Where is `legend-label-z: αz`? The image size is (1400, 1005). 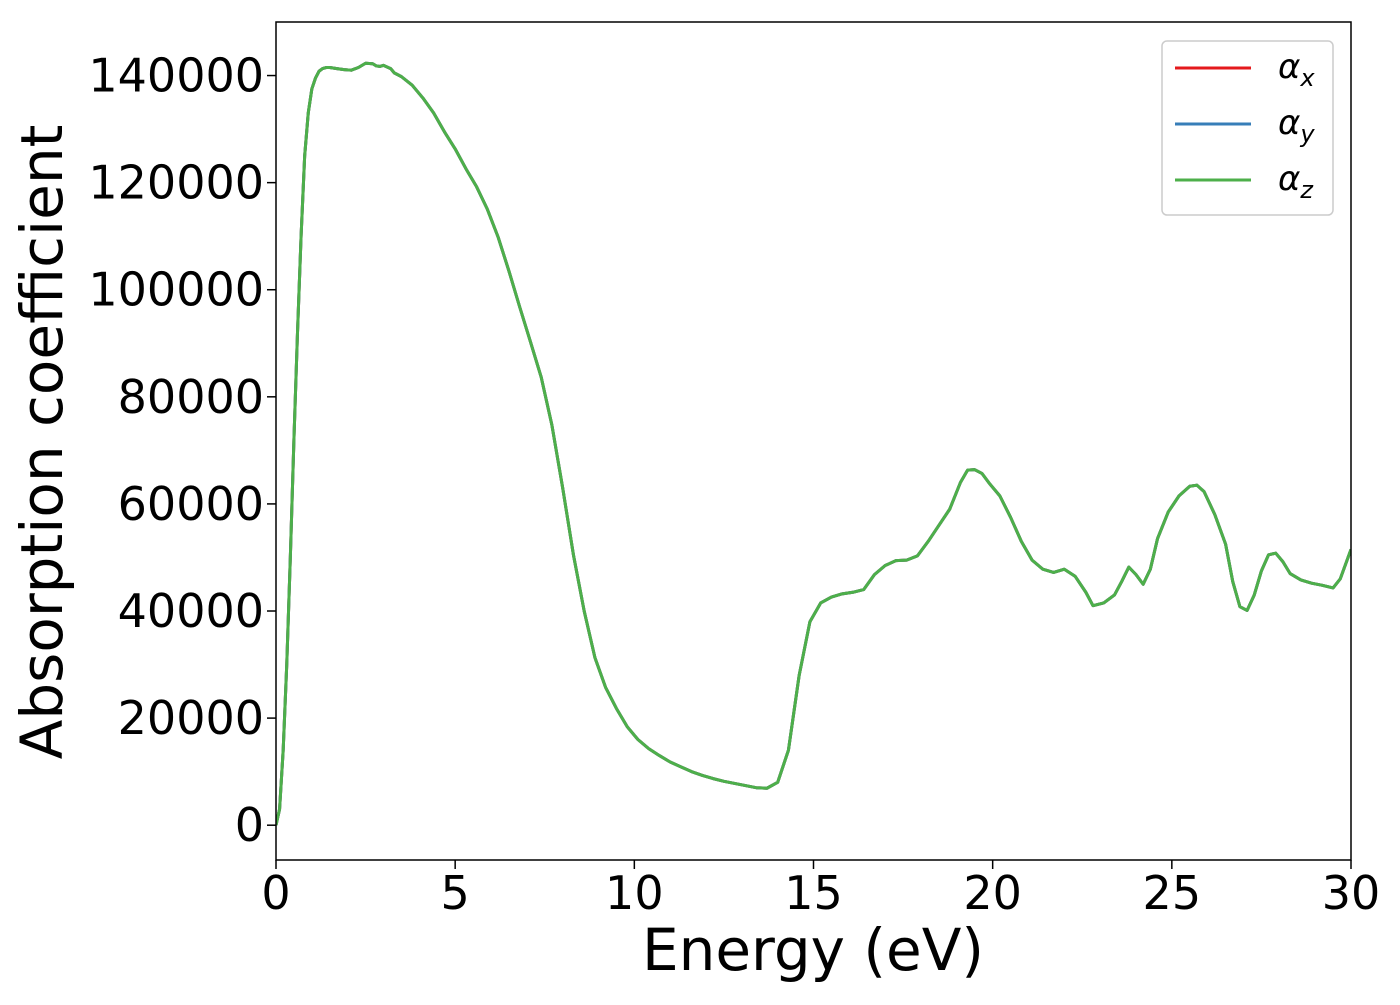 legend-label-z: αz is located at coordinates (1296, 181).